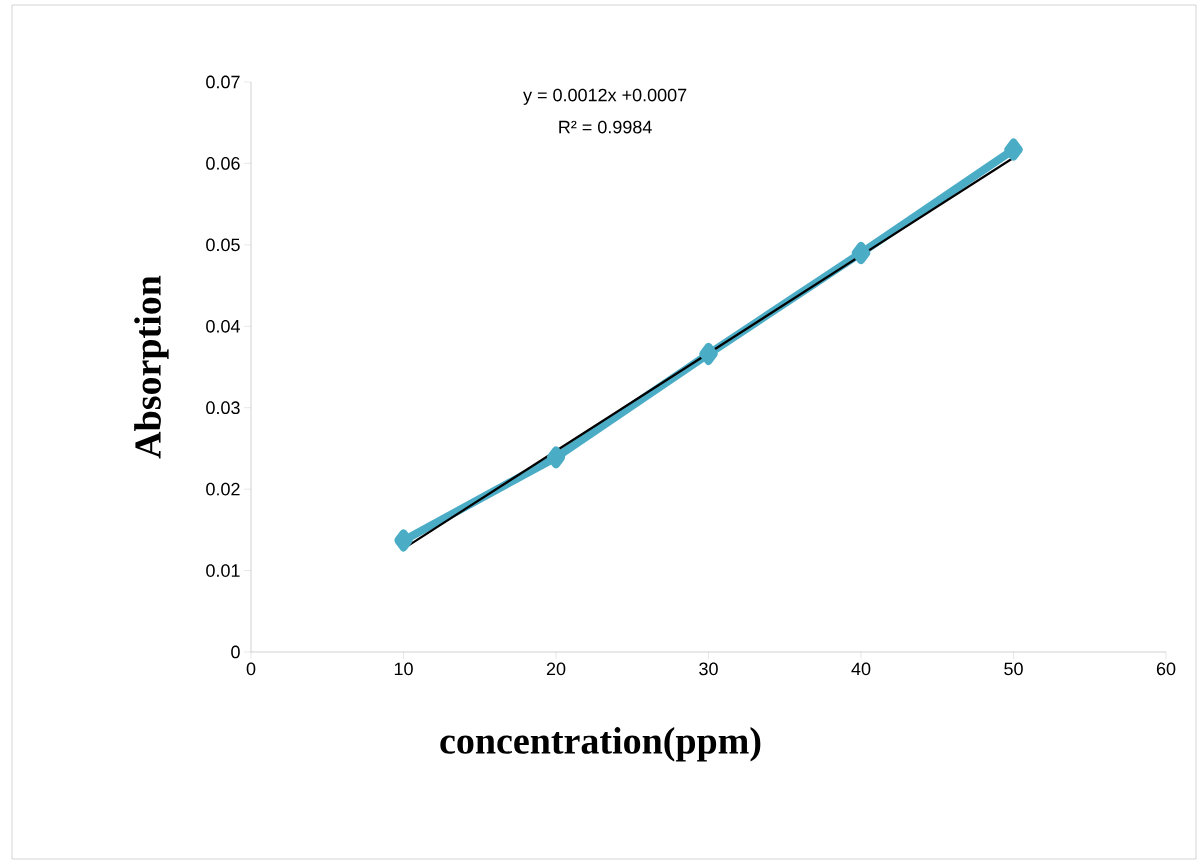 Image resolution: width=1202 pixels, height=865 pixels. I want to click on y-tick-label: 0.04, so click(223, 326).